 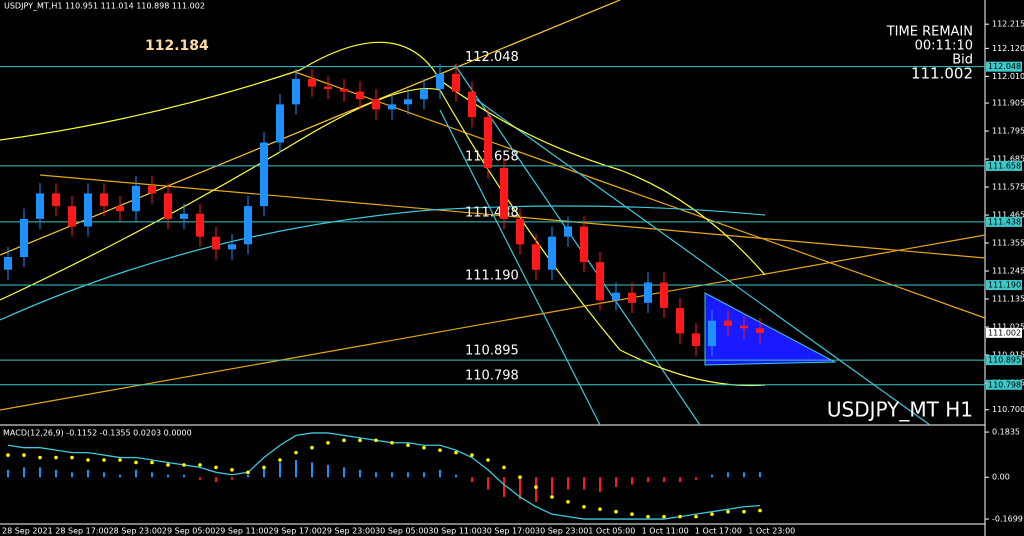 I want to click on level-label: 110.895, so click(x=492, y=351).